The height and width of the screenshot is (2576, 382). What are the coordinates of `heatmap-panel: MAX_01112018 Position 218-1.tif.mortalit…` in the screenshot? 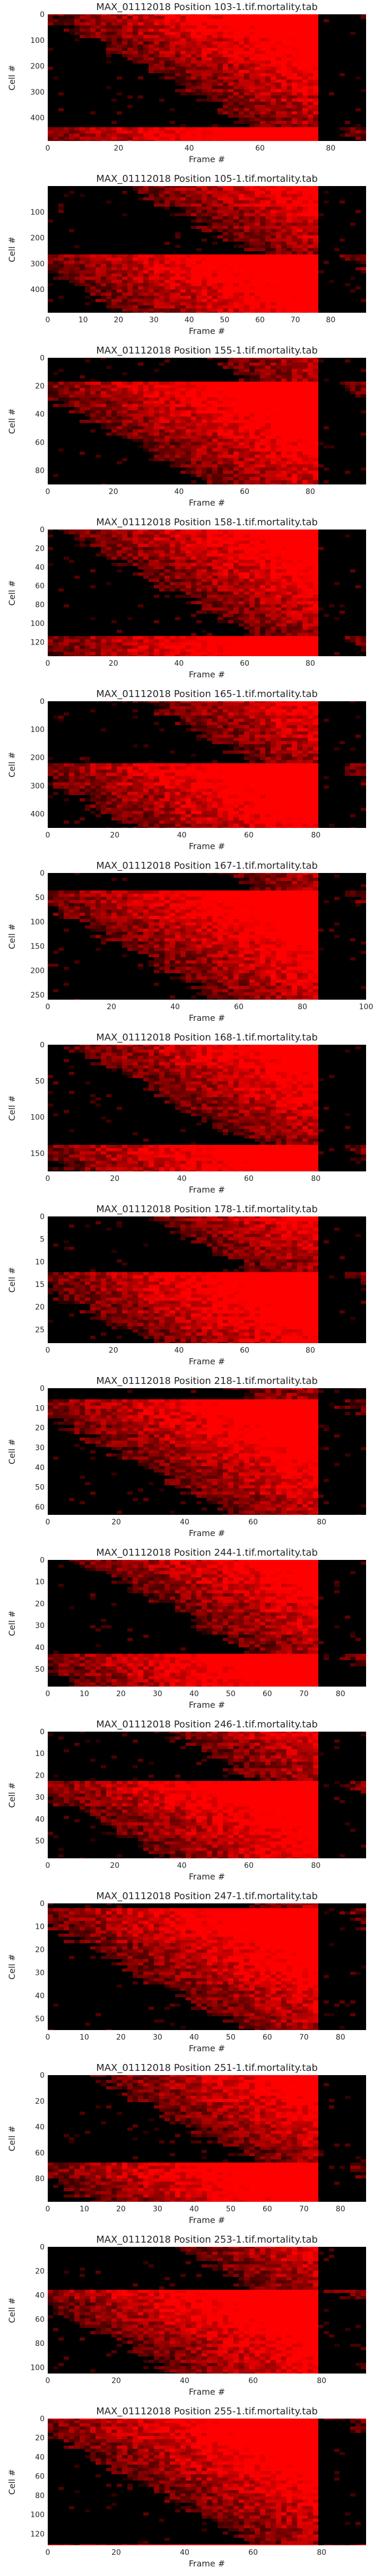 It's located at (186, 1456).